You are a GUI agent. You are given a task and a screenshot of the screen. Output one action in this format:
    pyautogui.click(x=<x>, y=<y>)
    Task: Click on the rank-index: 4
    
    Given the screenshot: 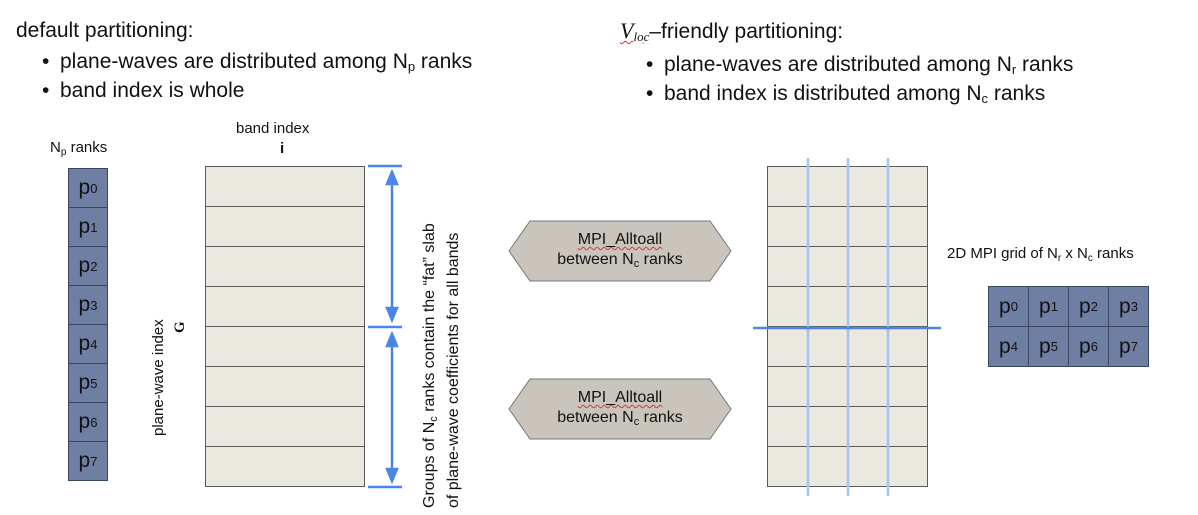 What is the action you would take?
    pyautogui.click(x=94, y=344)
    